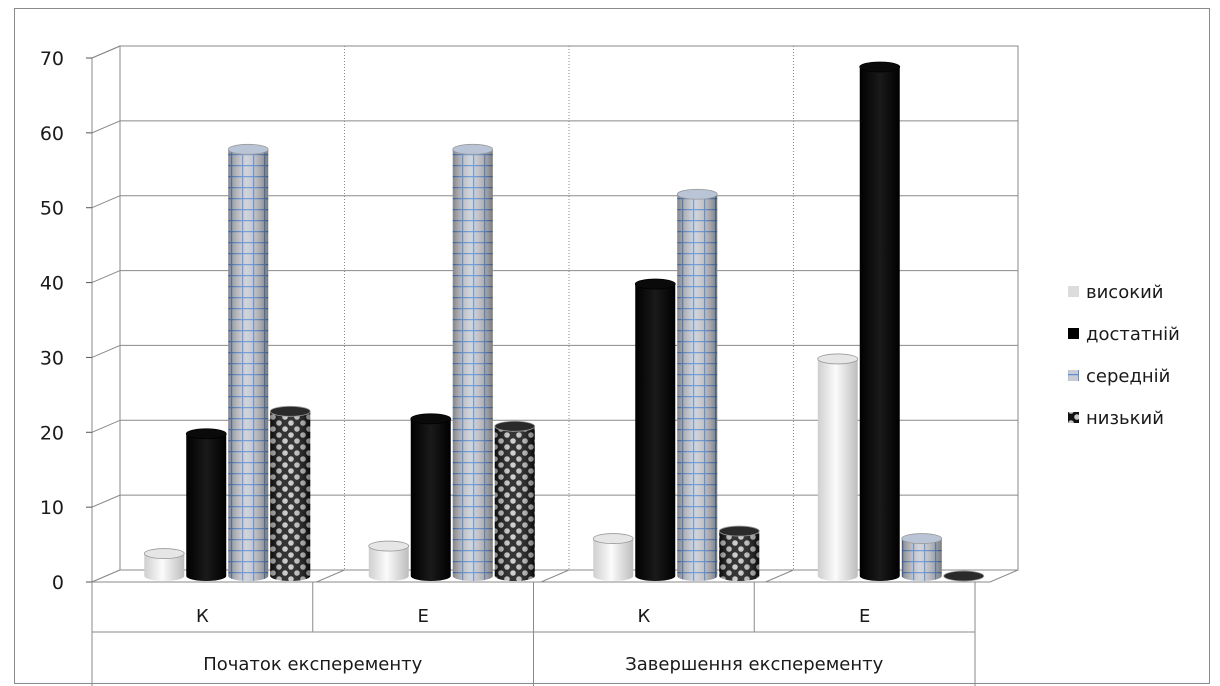 The image size is (1220, 686). I want to click on y-tick-label: 70, so click(52, 59).